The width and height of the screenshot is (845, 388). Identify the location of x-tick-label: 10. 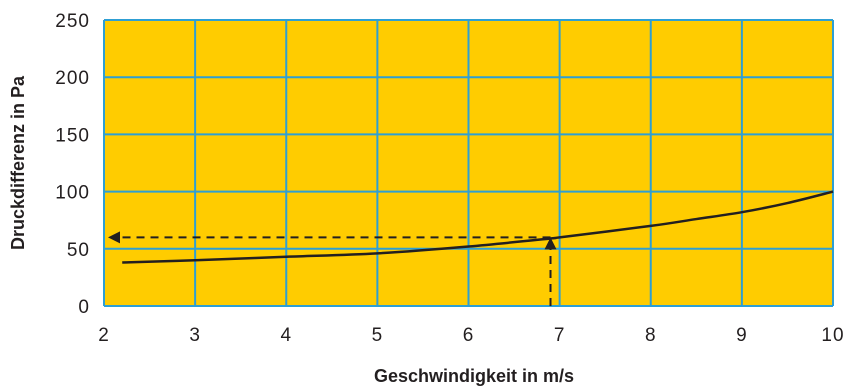
(832, 335).